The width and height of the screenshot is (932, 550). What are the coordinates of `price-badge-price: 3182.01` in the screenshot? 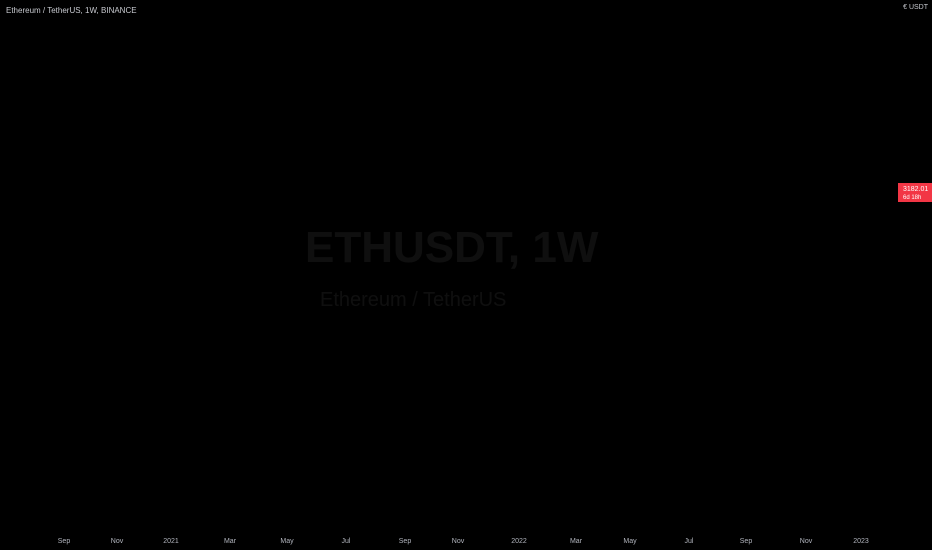 It's located at (915, 189).